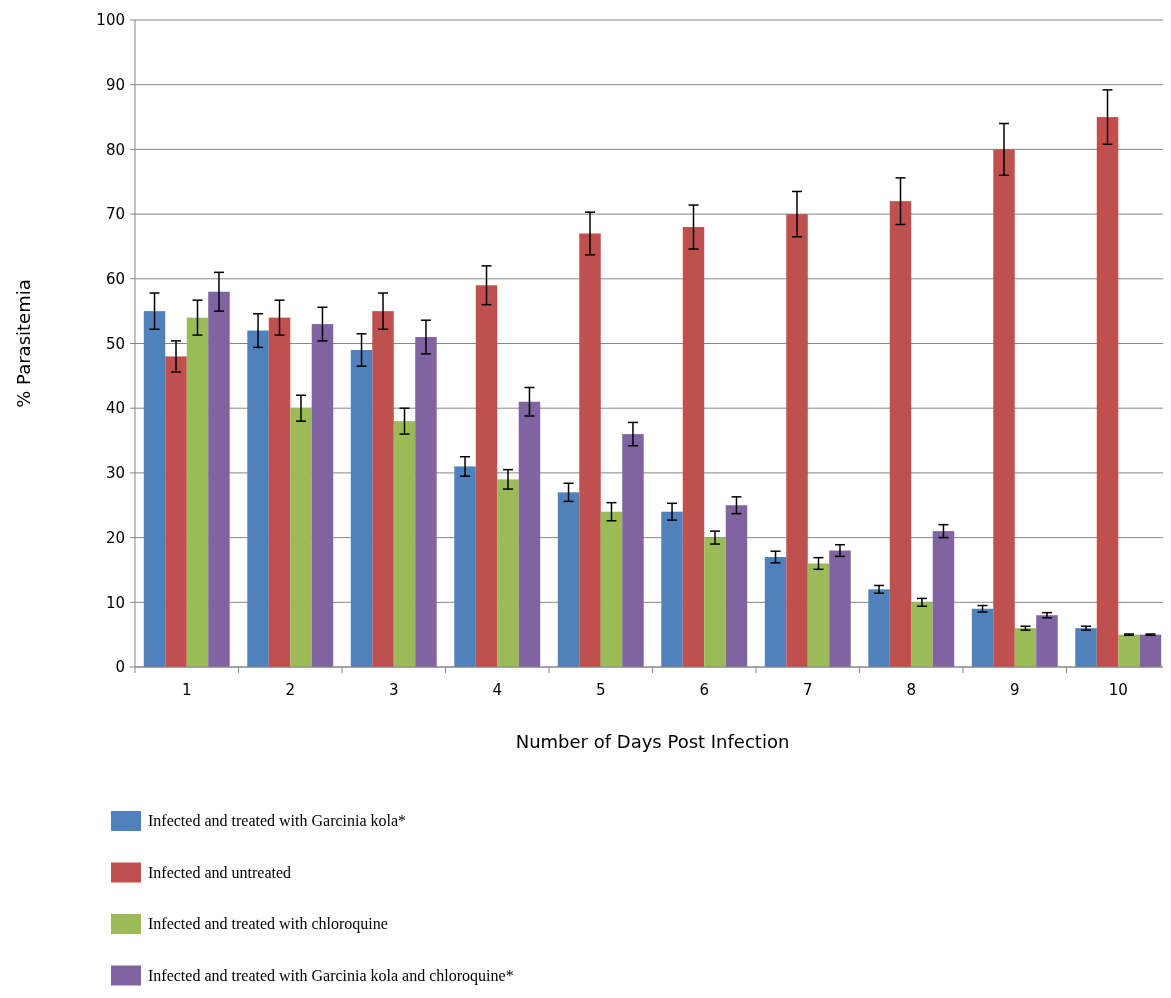 The height and width of the screenshot is (998, 1171). Describe the element at coordinates (220, 872) in the screenshot. I see `legend-label: Infected and untreated` at that location.